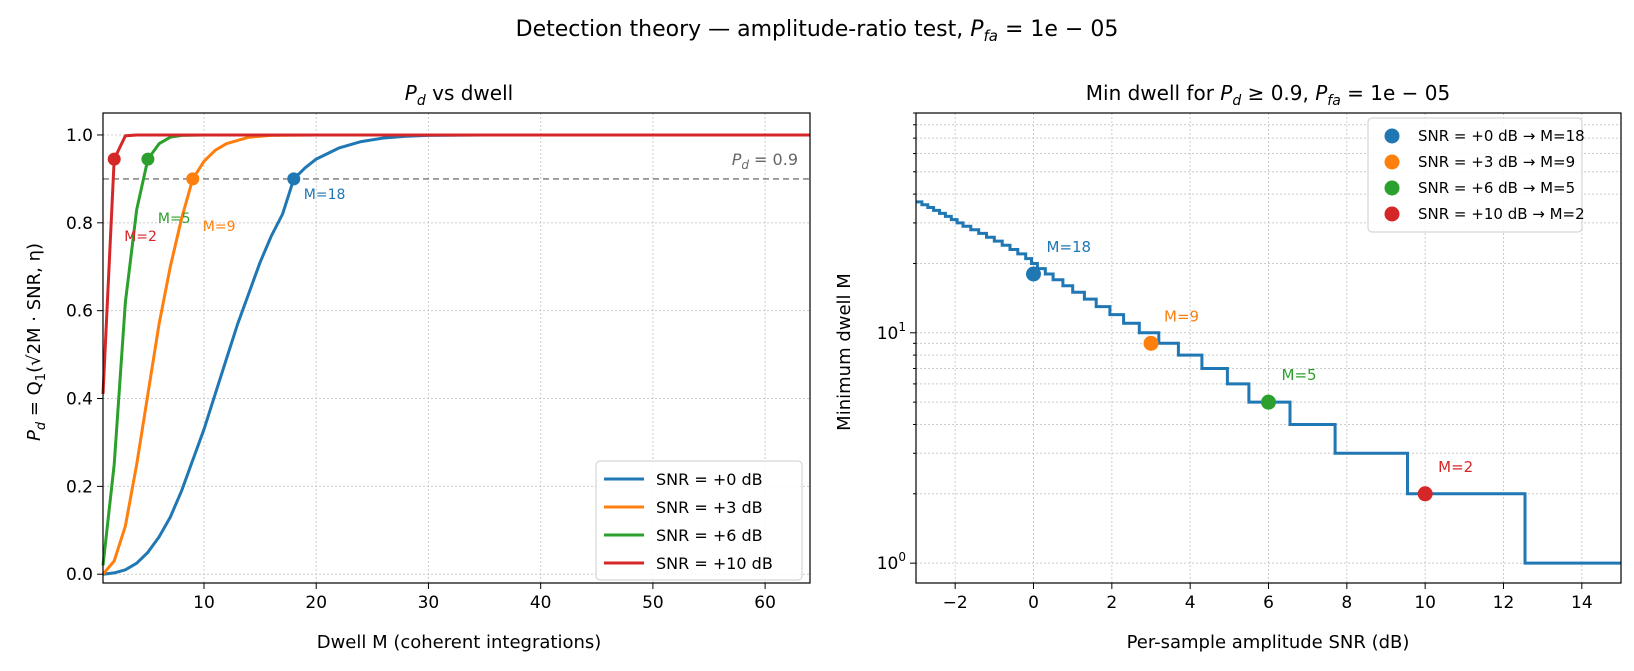  I want to click on right-xlabel: Per-sample amplitude SNR (dB), so click(1268, 642).